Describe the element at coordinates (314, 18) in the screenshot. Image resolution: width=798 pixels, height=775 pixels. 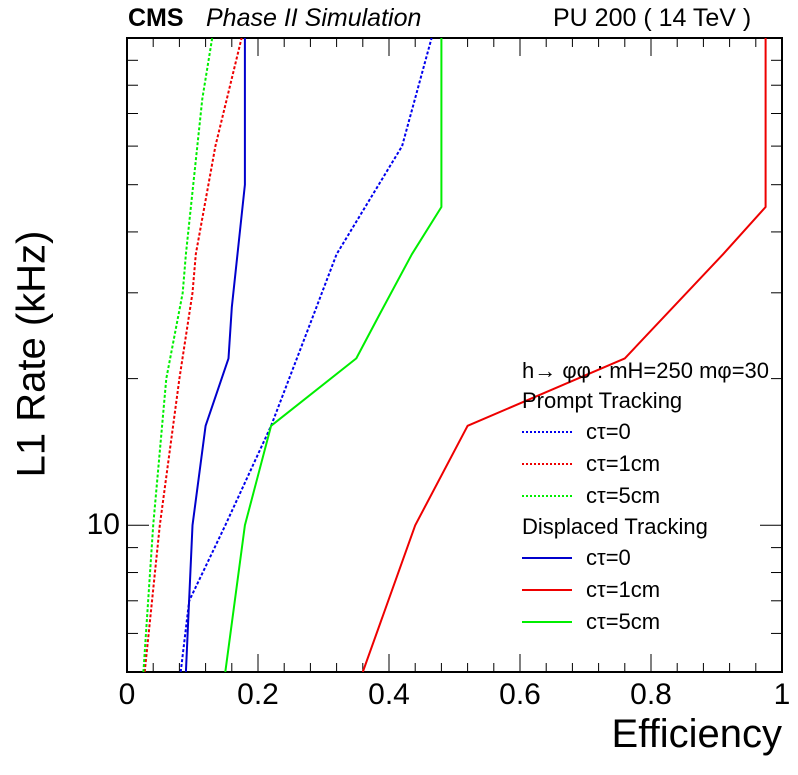
I see `phase-ii-simulation-label: Phase II Simulation` at that location.